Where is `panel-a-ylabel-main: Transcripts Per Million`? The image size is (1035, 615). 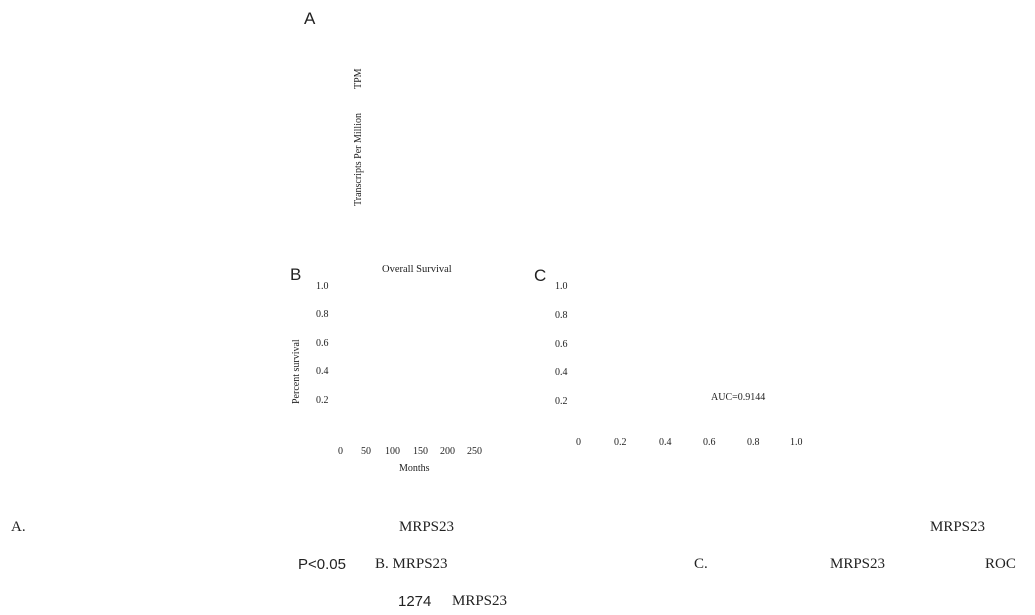
panel-a-ylabel-main: Transcripts Per Million is located at coordinates (358, 159).